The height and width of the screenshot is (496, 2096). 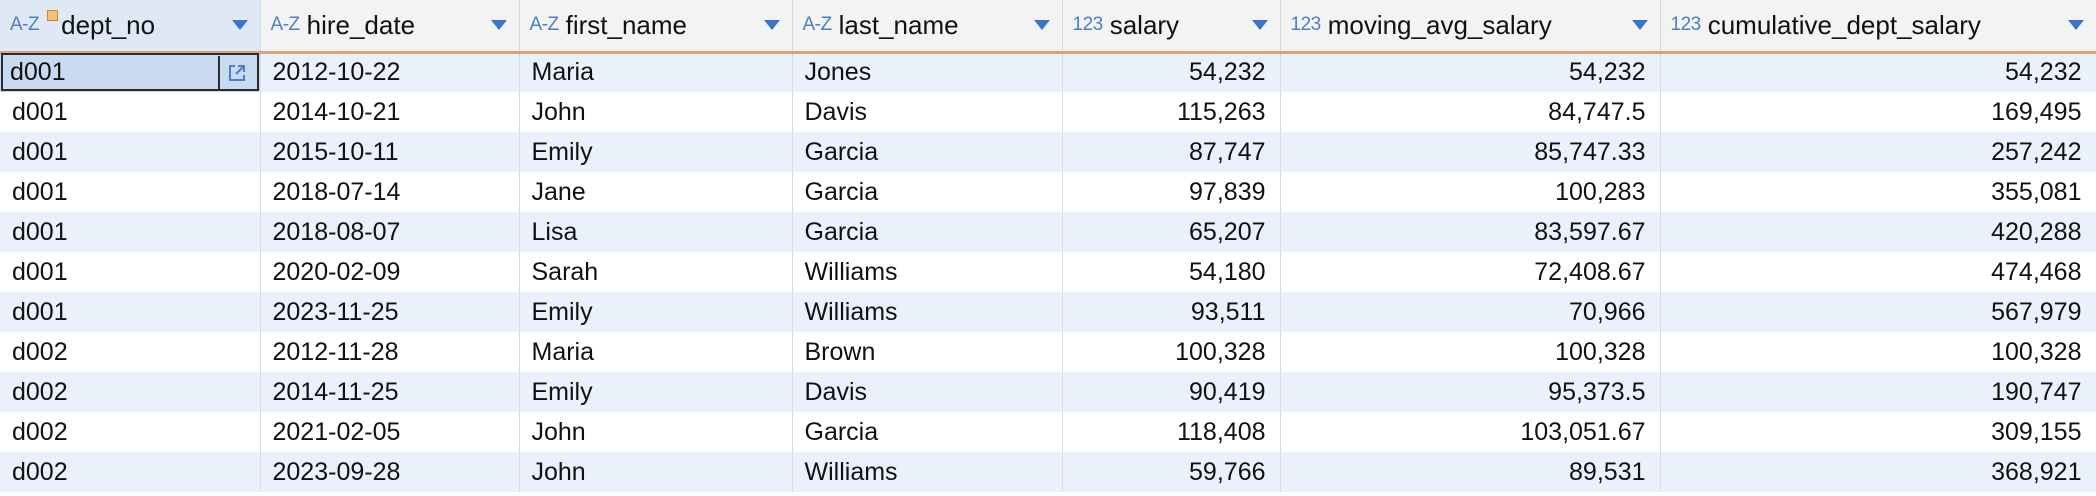 What do you see at coordinates (1878, 72) in the screenshot?
I see `cell-cumulative-dept-salary: 54,232` at bounding box center [1878, 72].